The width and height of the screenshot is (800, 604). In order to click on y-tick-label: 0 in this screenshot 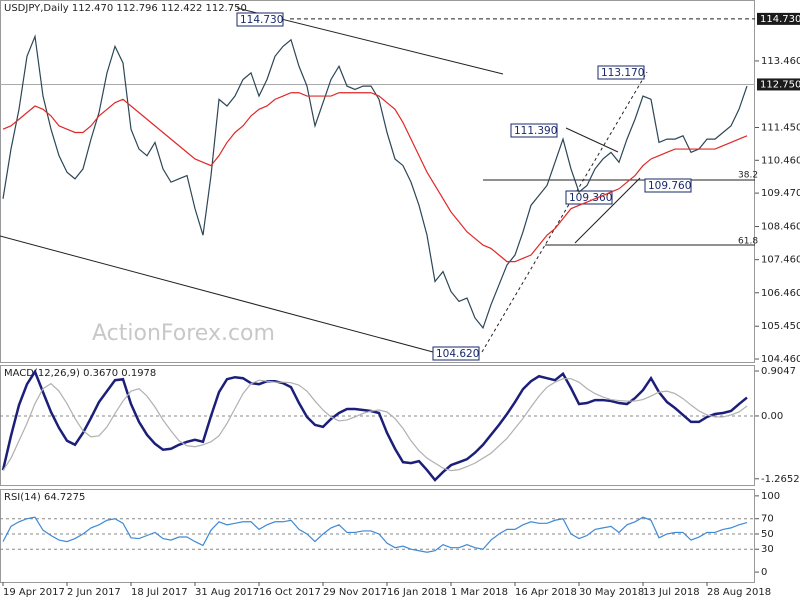, I will do `click(764, 572)`.